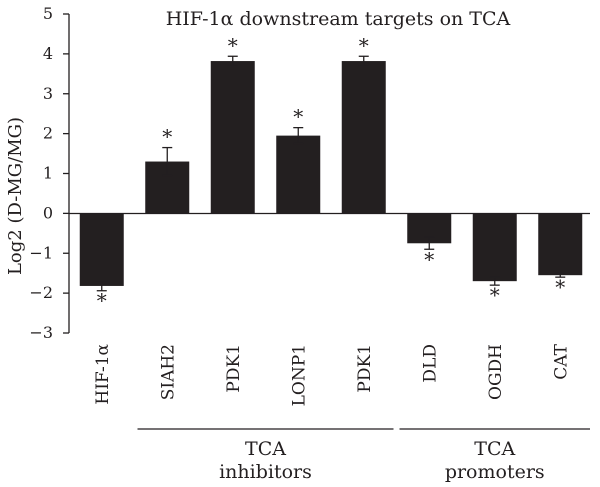 Image resolution: width=600 pixels, height=487 pixels. What do you see at coordinates (41, 252) in the screenshot?
I see `y-tick-label: −1` at bounding box center [41, 252].